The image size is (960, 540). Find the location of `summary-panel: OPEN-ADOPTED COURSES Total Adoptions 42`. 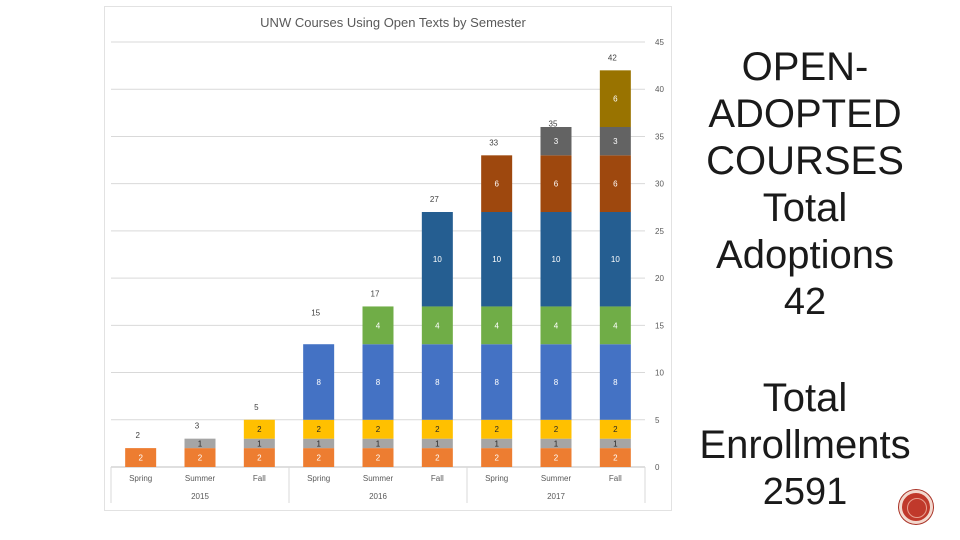

summary-panel: OPEN-ADOPTED COURSES Total Adoptions 42 is located at coordinates (805, 185).